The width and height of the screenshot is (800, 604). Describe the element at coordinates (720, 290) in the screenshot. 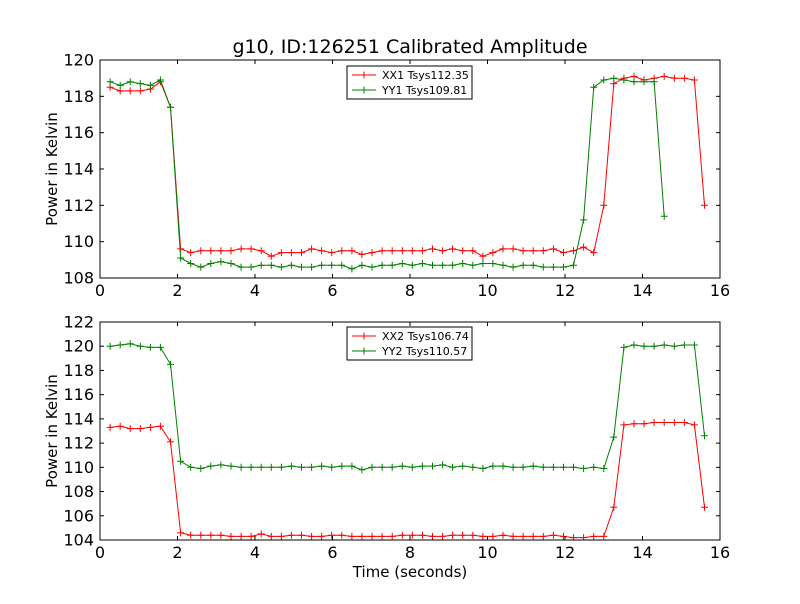

I see `x-tick-label: 16` at that location.